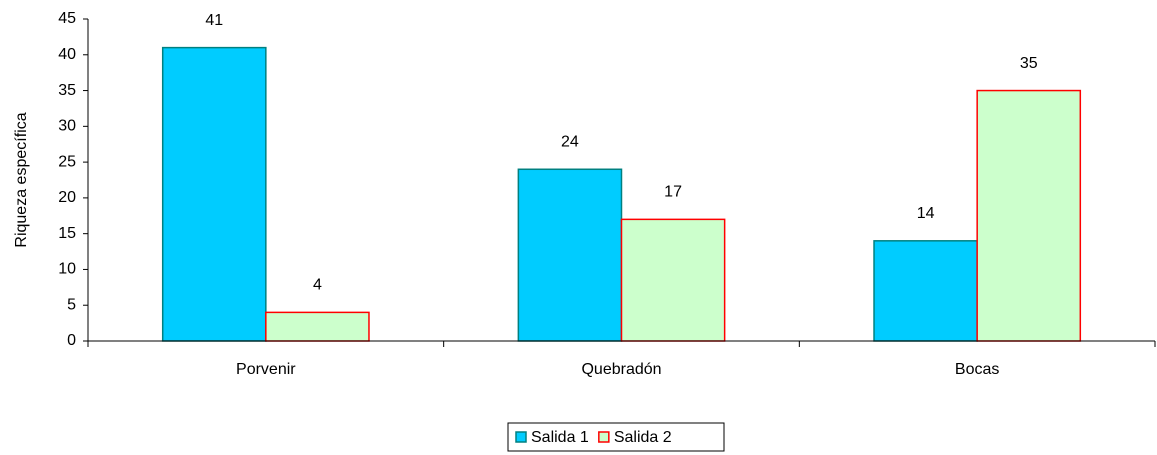  I want to click on y-tick-label: 25, so click(67, 161).